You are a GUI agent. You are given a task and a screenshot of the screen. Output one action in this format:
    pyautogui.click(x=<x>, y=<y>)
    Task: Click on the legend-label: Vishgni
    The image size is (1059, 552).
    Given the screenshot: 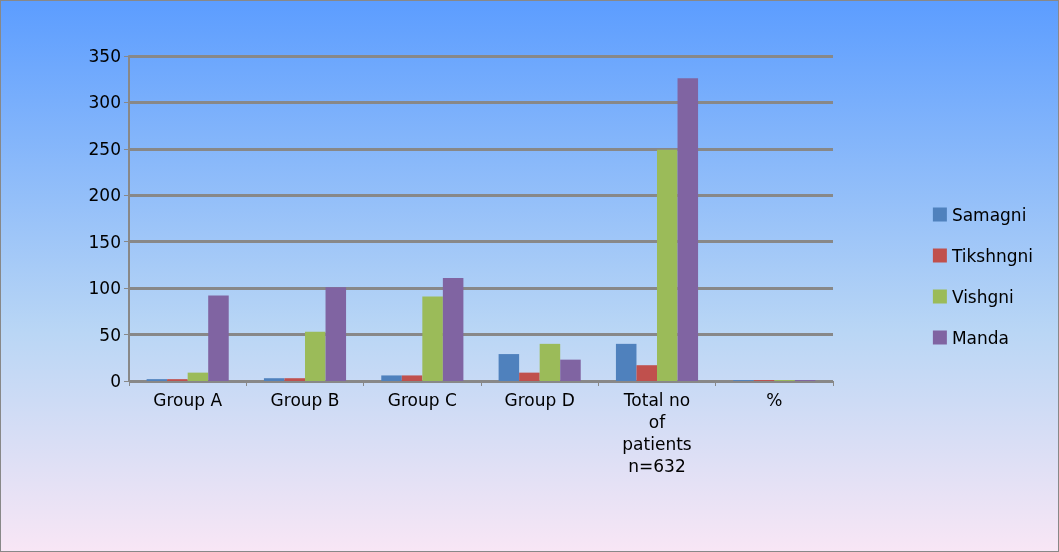 What is the action you would take?
    pyautogui.click(x=982, y=296)
    